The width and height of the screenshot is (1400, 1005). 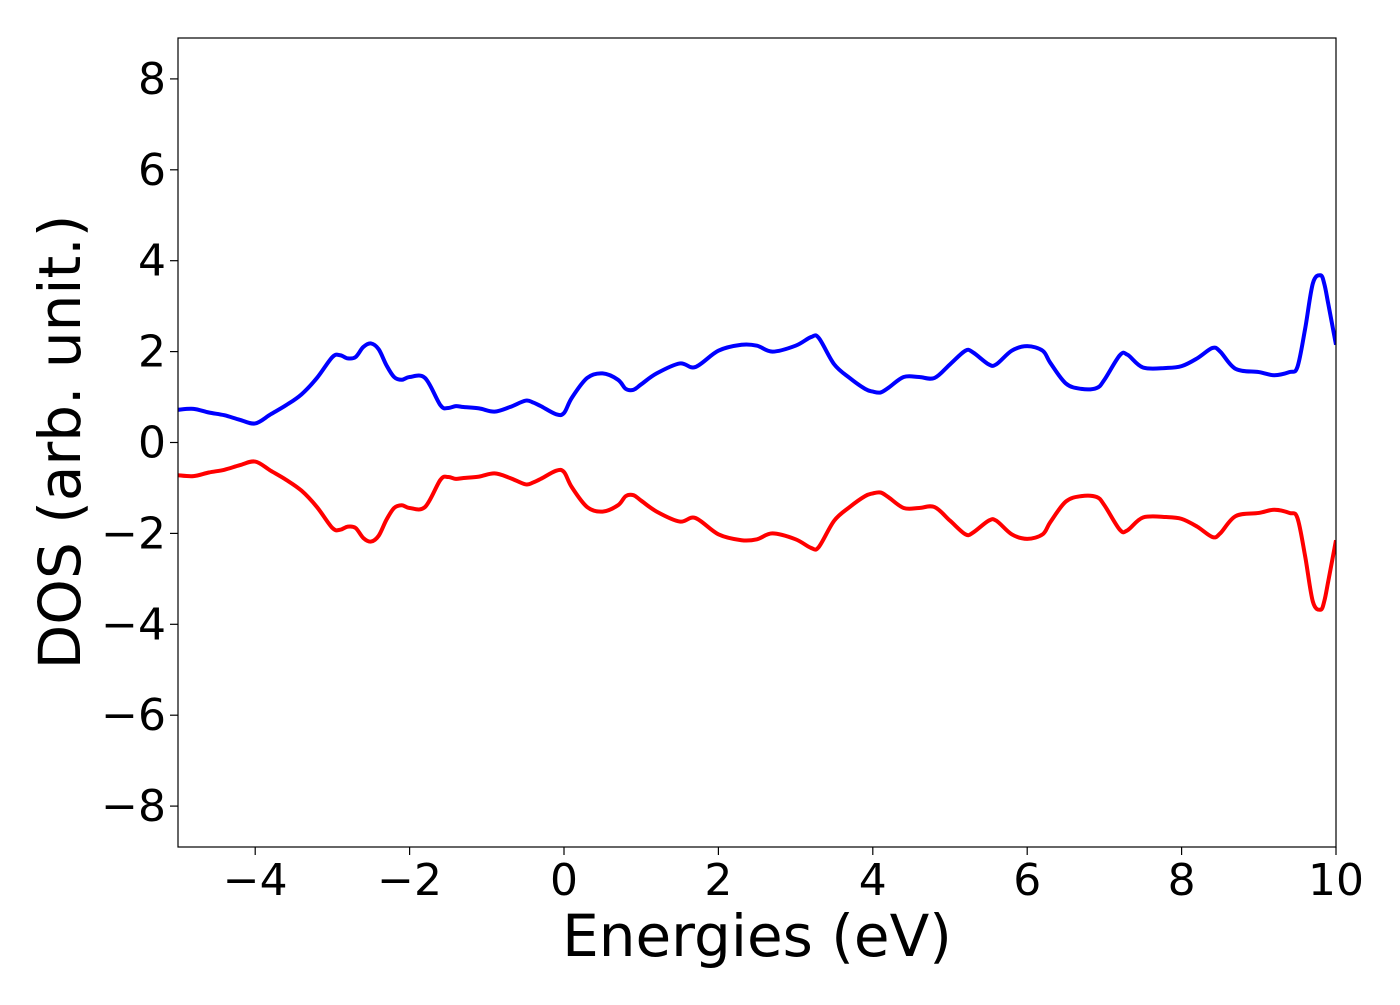 What do you see at coordinates (718, 880) in the screenshot?
I see `x-tick-label: 2` at bounding box center [718, 880].